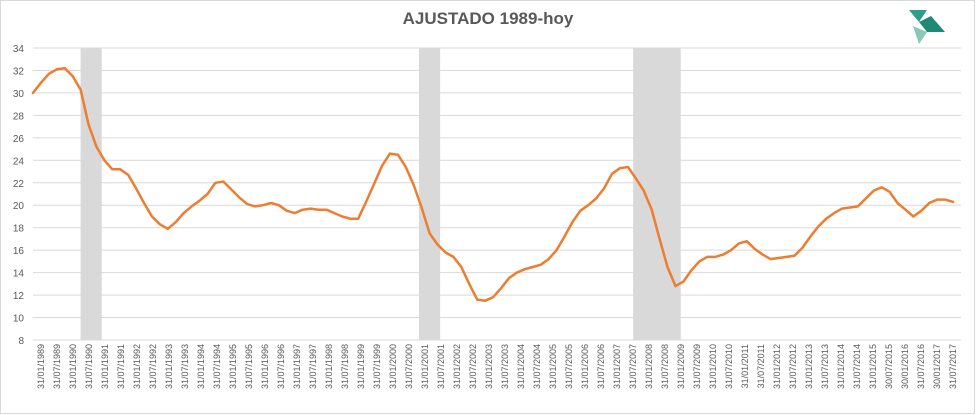 This screenshot has height=415, width=976. Describe the element at coordinates (665, 366) in the screenshot. I see `x-tick-label: 31/07/2008` at that location.